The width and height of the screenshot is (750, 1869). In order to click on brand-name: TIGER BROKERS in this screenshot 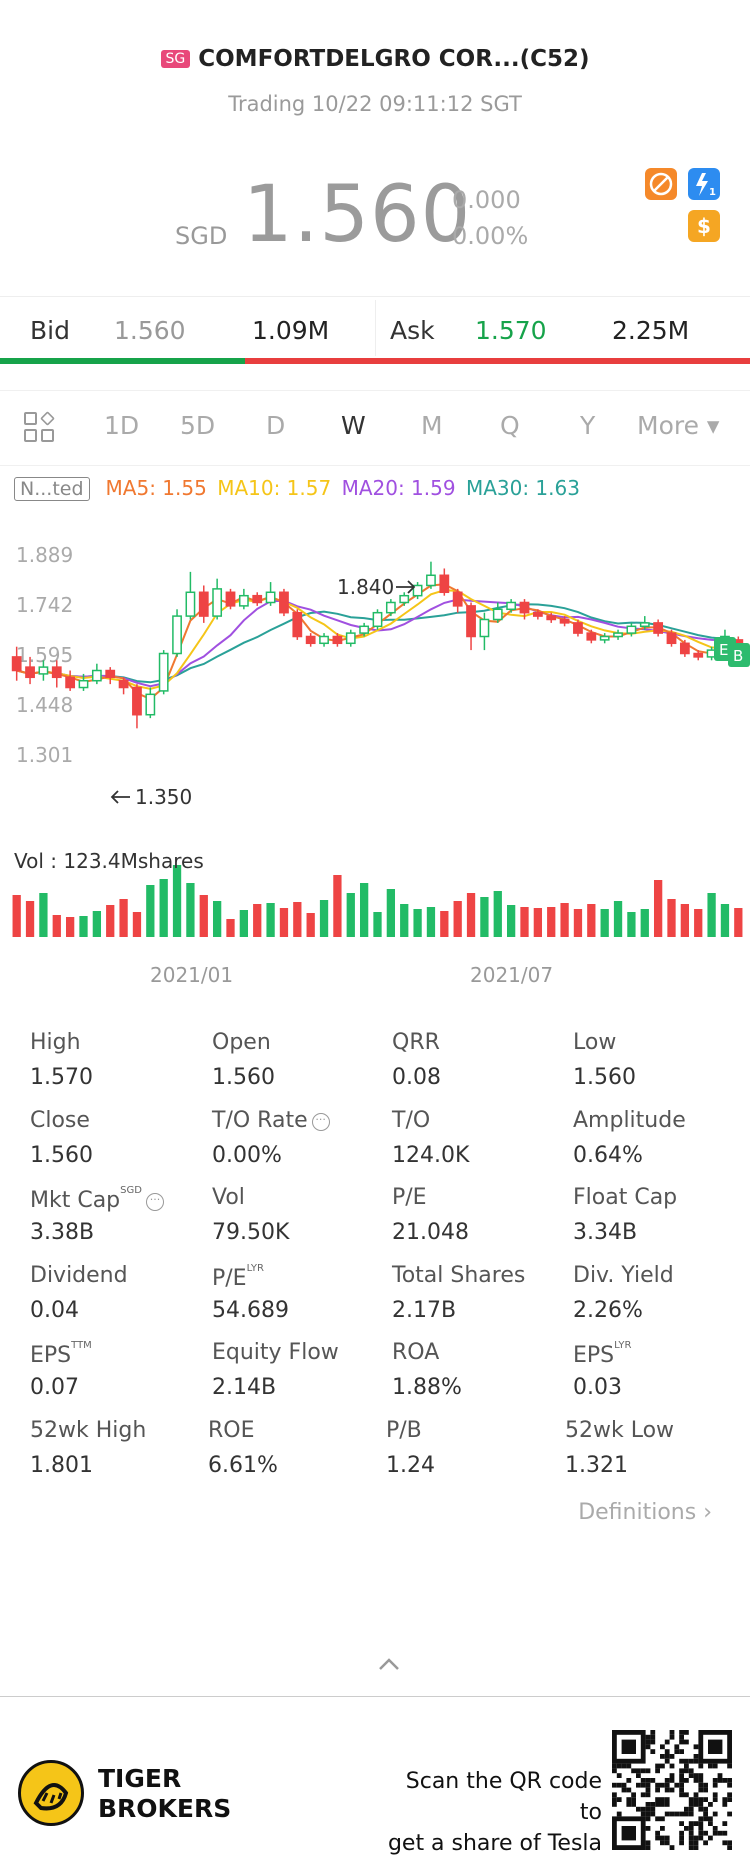, I will do `click(165, 1793)`.